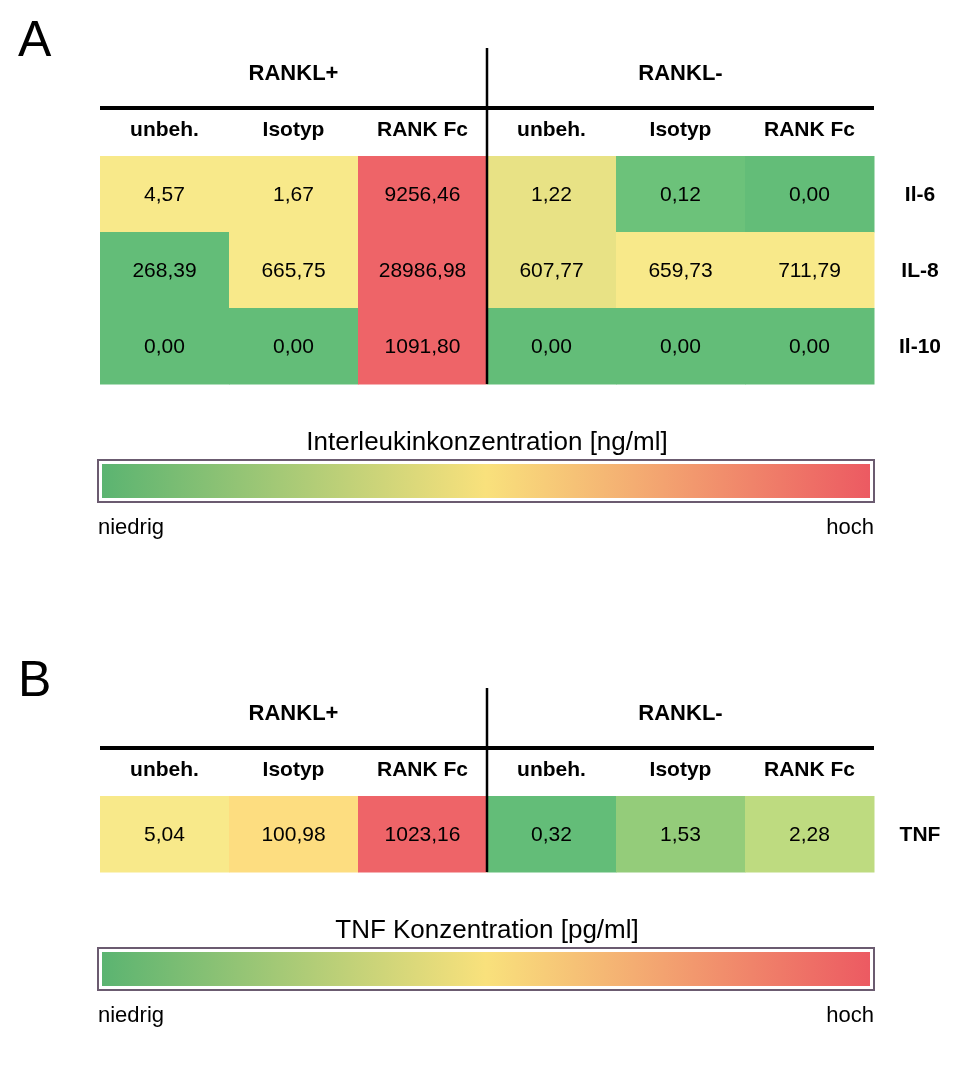 The height and width of the screenshot is (1068, 962). What do you see at coordinates (293, 193) in the screenshot?
I see `data-label: 1,67` at bounding box center [293, 193].